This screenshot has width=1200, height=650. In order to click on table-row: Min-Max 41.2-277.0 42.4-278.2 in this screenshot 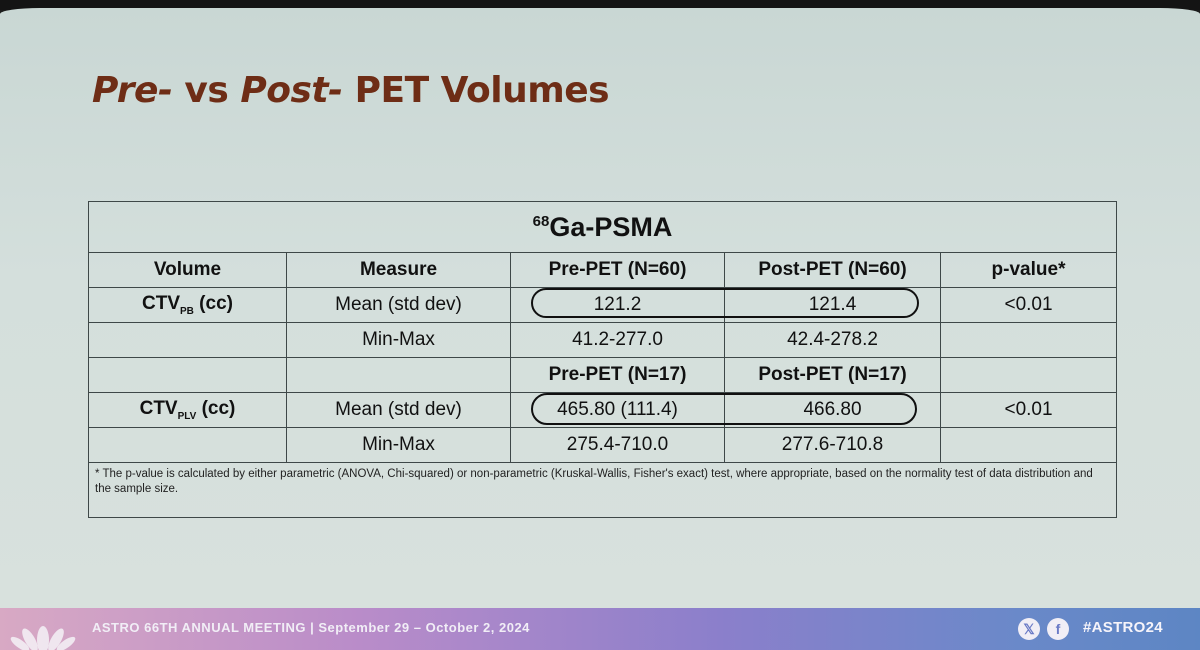, I will do `click(603, 340)`.